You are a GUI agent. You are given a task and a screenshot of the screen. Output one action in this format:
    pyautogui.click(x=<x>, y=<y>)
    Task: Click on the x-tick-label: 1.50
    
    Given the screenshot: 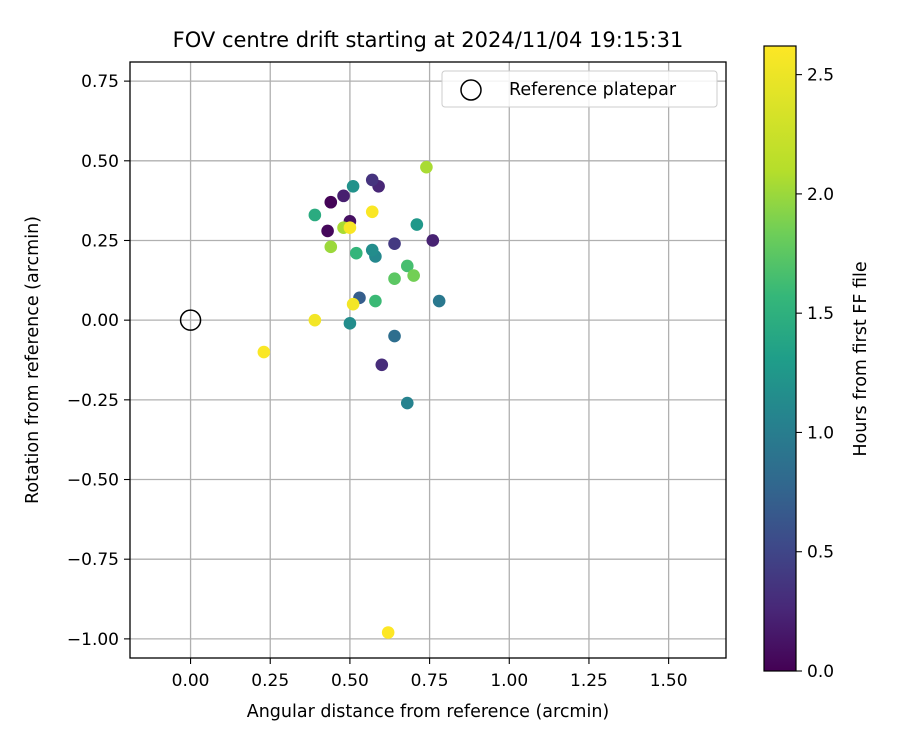 What is the action you would take?
    pyautogui.click(x=669, y=681)
    